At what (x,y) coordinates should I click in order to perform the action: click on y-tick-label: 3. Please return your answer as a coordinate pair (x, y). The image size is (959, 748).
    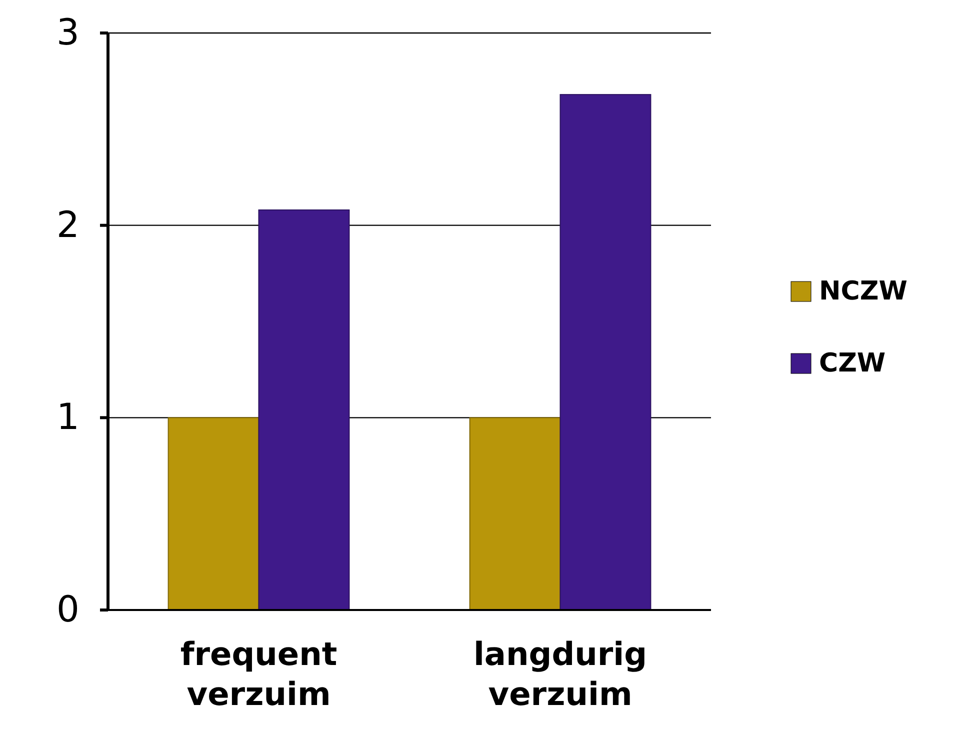
    Looking at the image, I should click on (68, 33).